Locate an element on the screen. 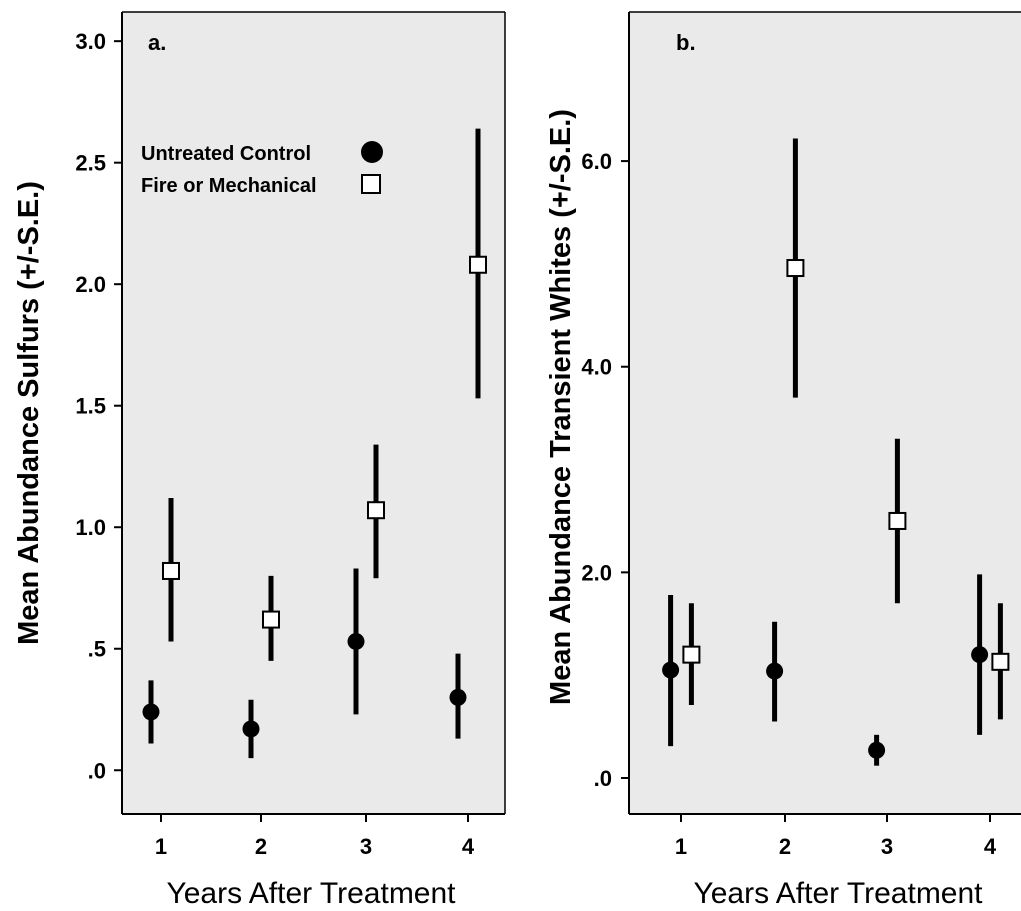 The image size is (1021, 911). legend-marker-circle is located at coordinates (372, 152).